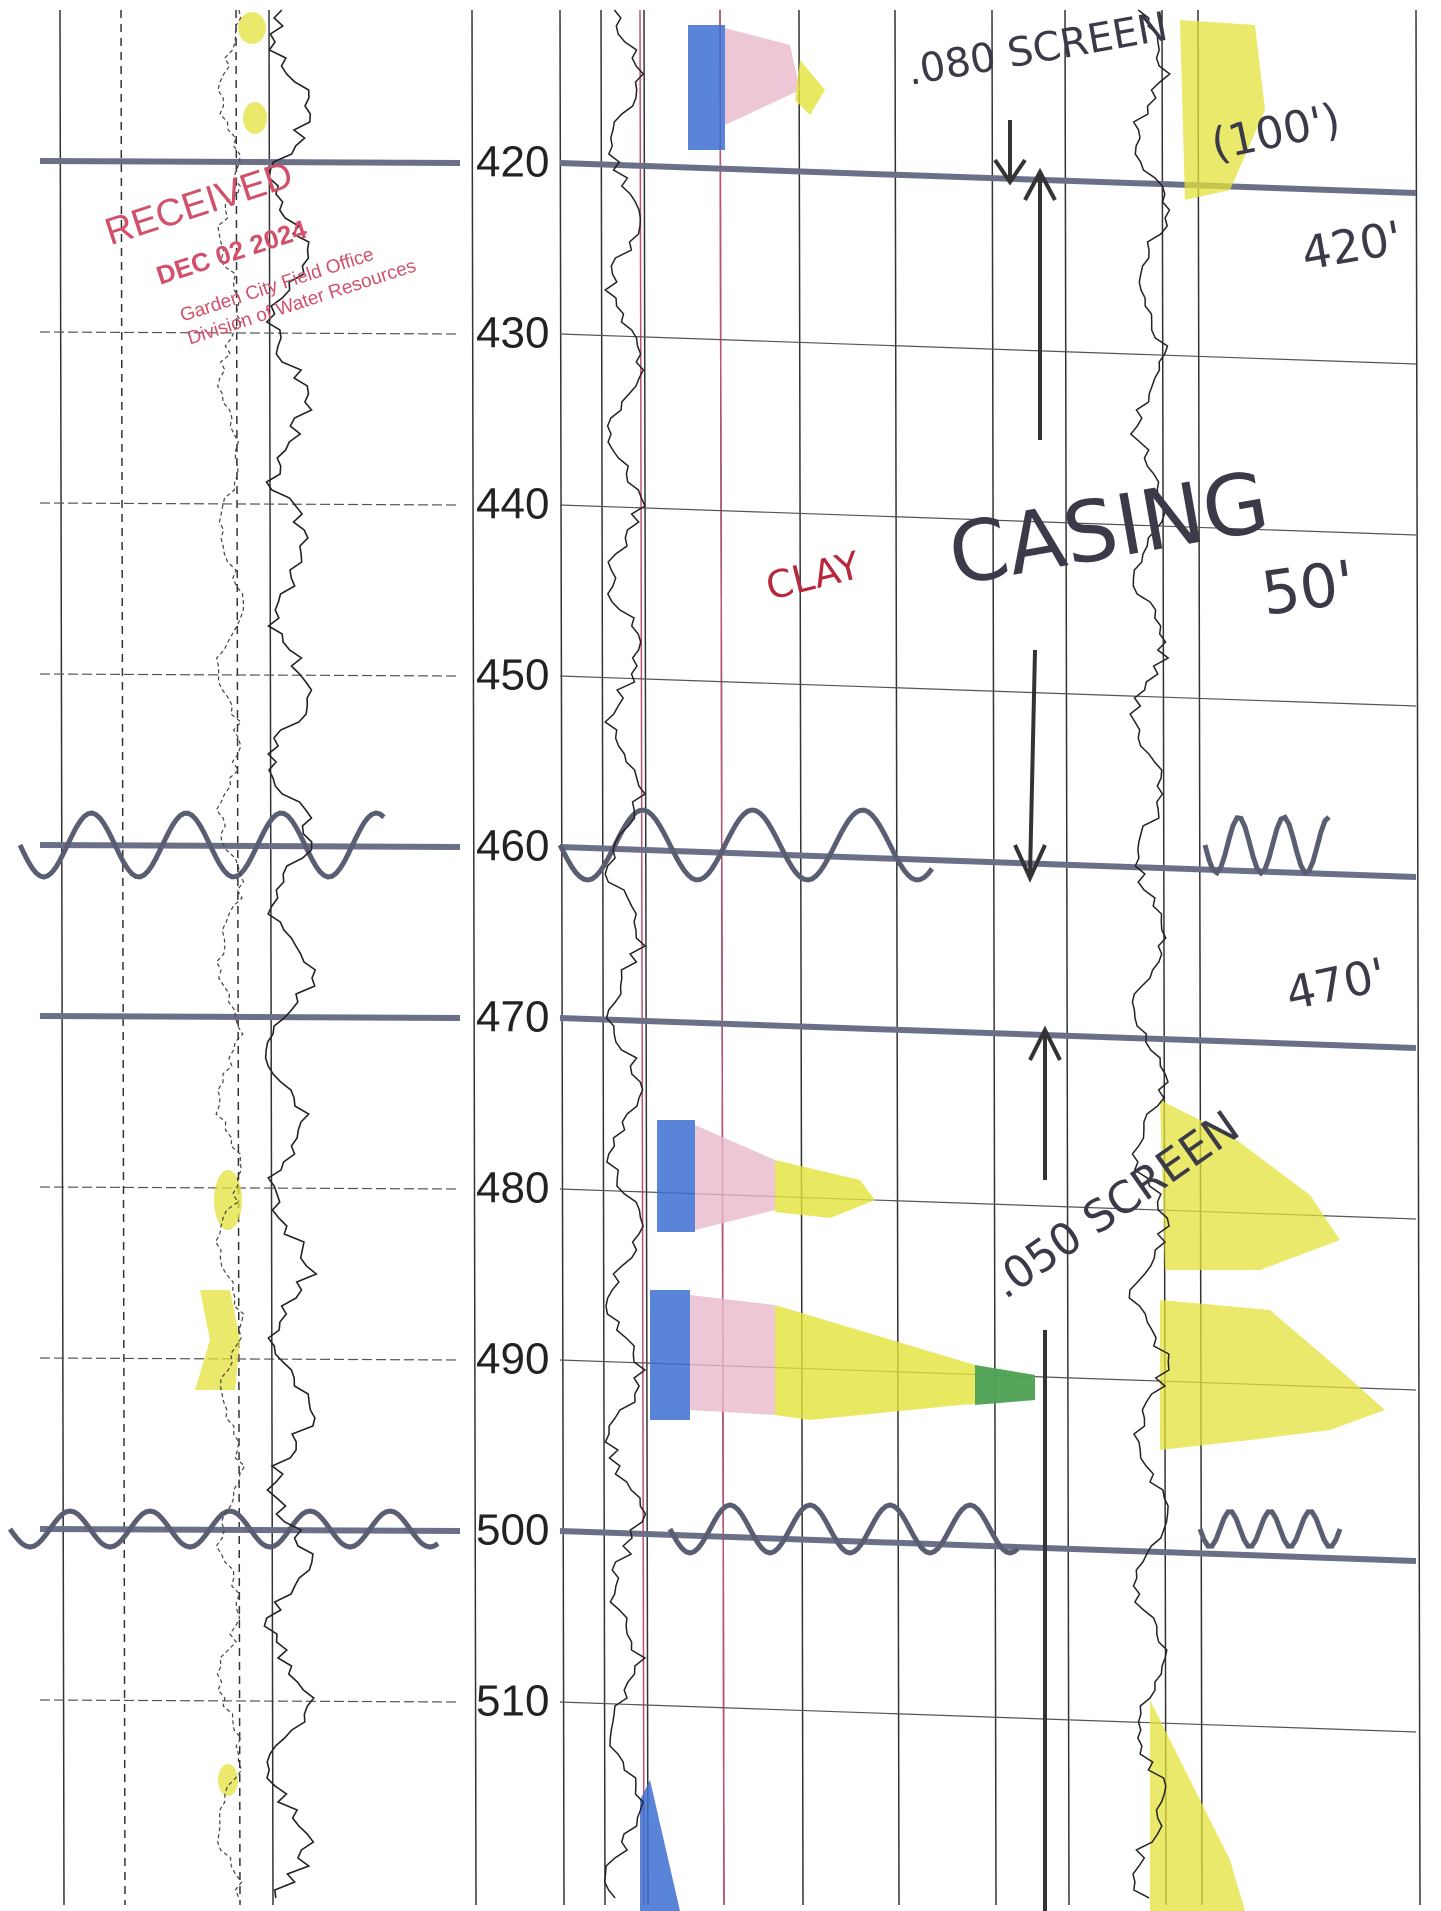  I want to click on depth-label: 440, so click(512, 504).